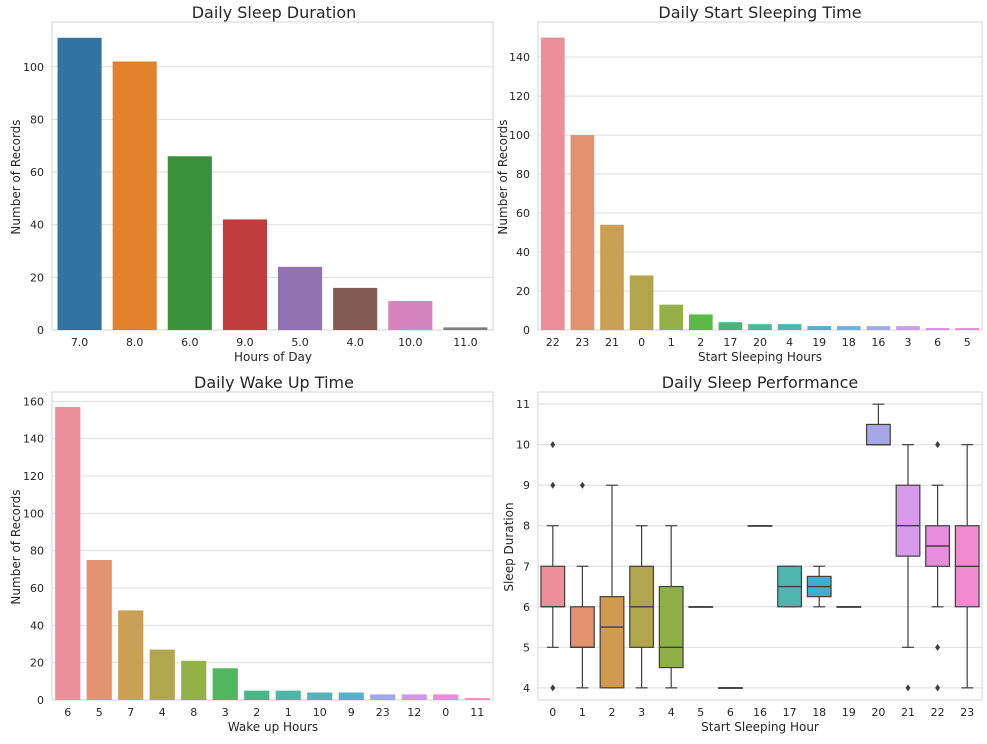 Image resolution: width=987 pixels, height=744 pixels. What do you see at coordinates (300, 342) in the screenshot?
I see `x-tick-label: 5.0` at bounding box center [300, 342].